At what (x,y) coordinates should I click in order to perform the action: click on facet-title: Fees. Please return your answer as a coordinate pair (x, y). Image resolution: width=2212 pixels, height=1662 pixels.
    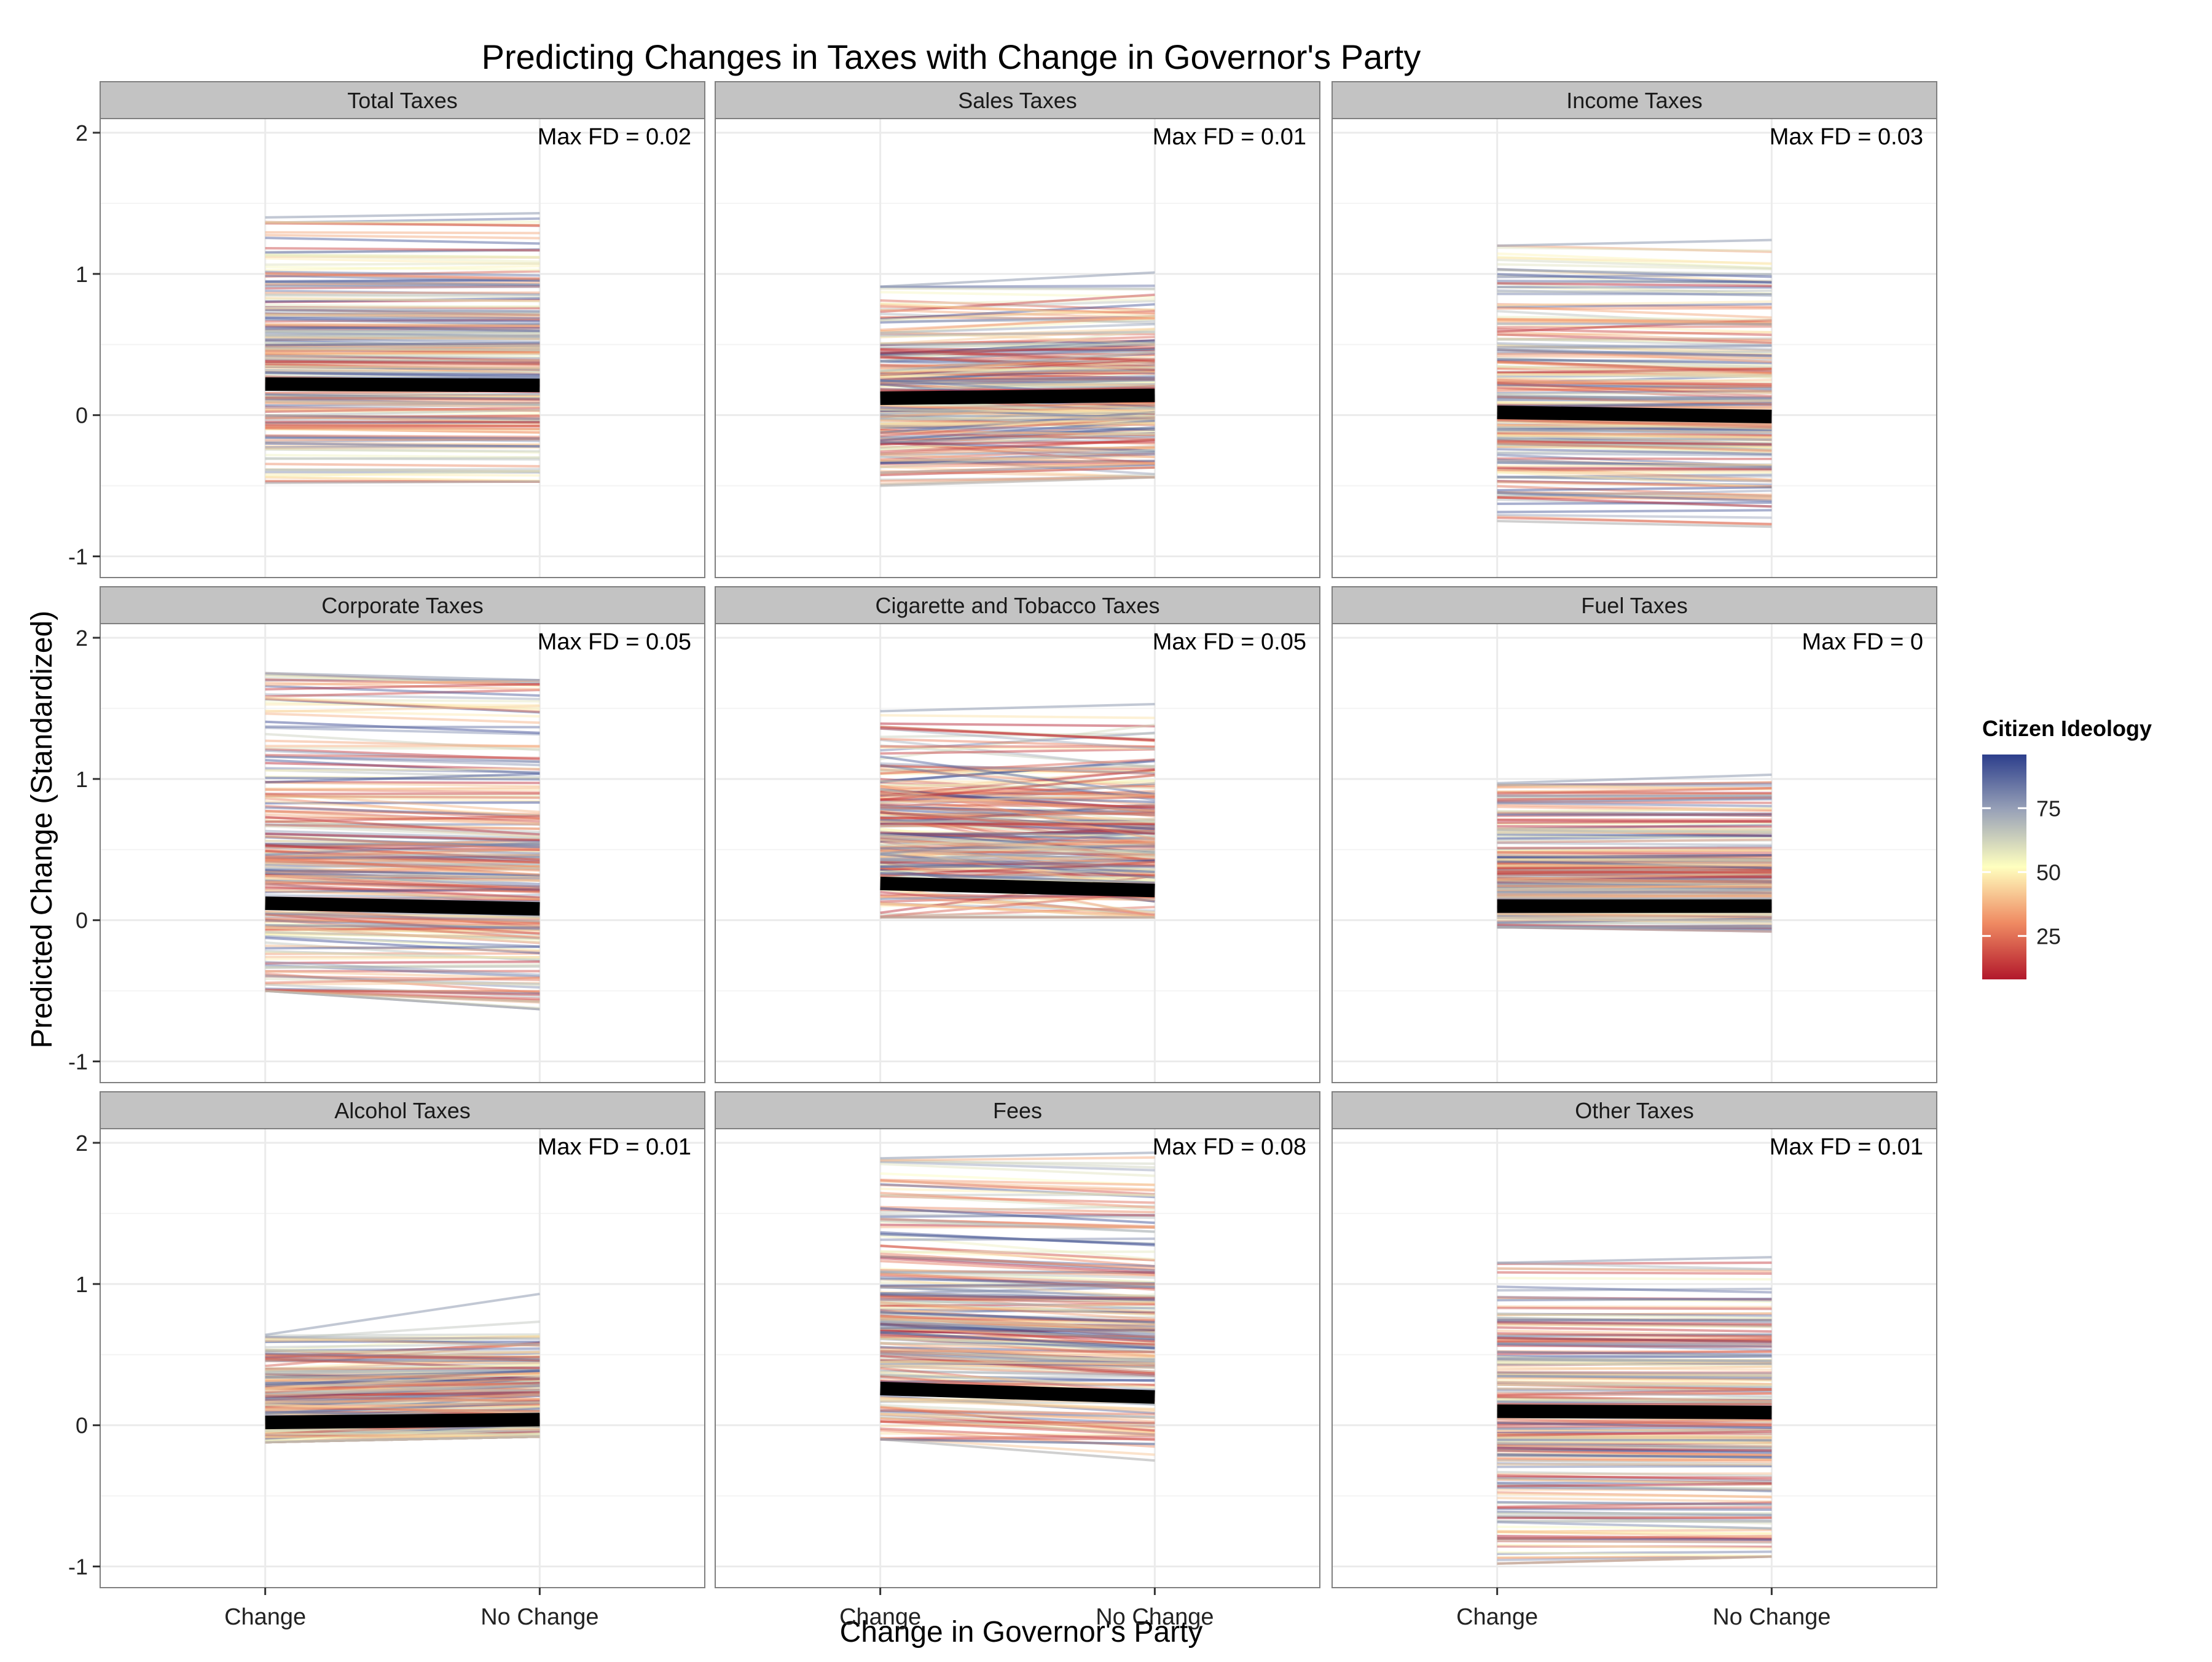
    Looking at the image, I should click on (1017, 1110).